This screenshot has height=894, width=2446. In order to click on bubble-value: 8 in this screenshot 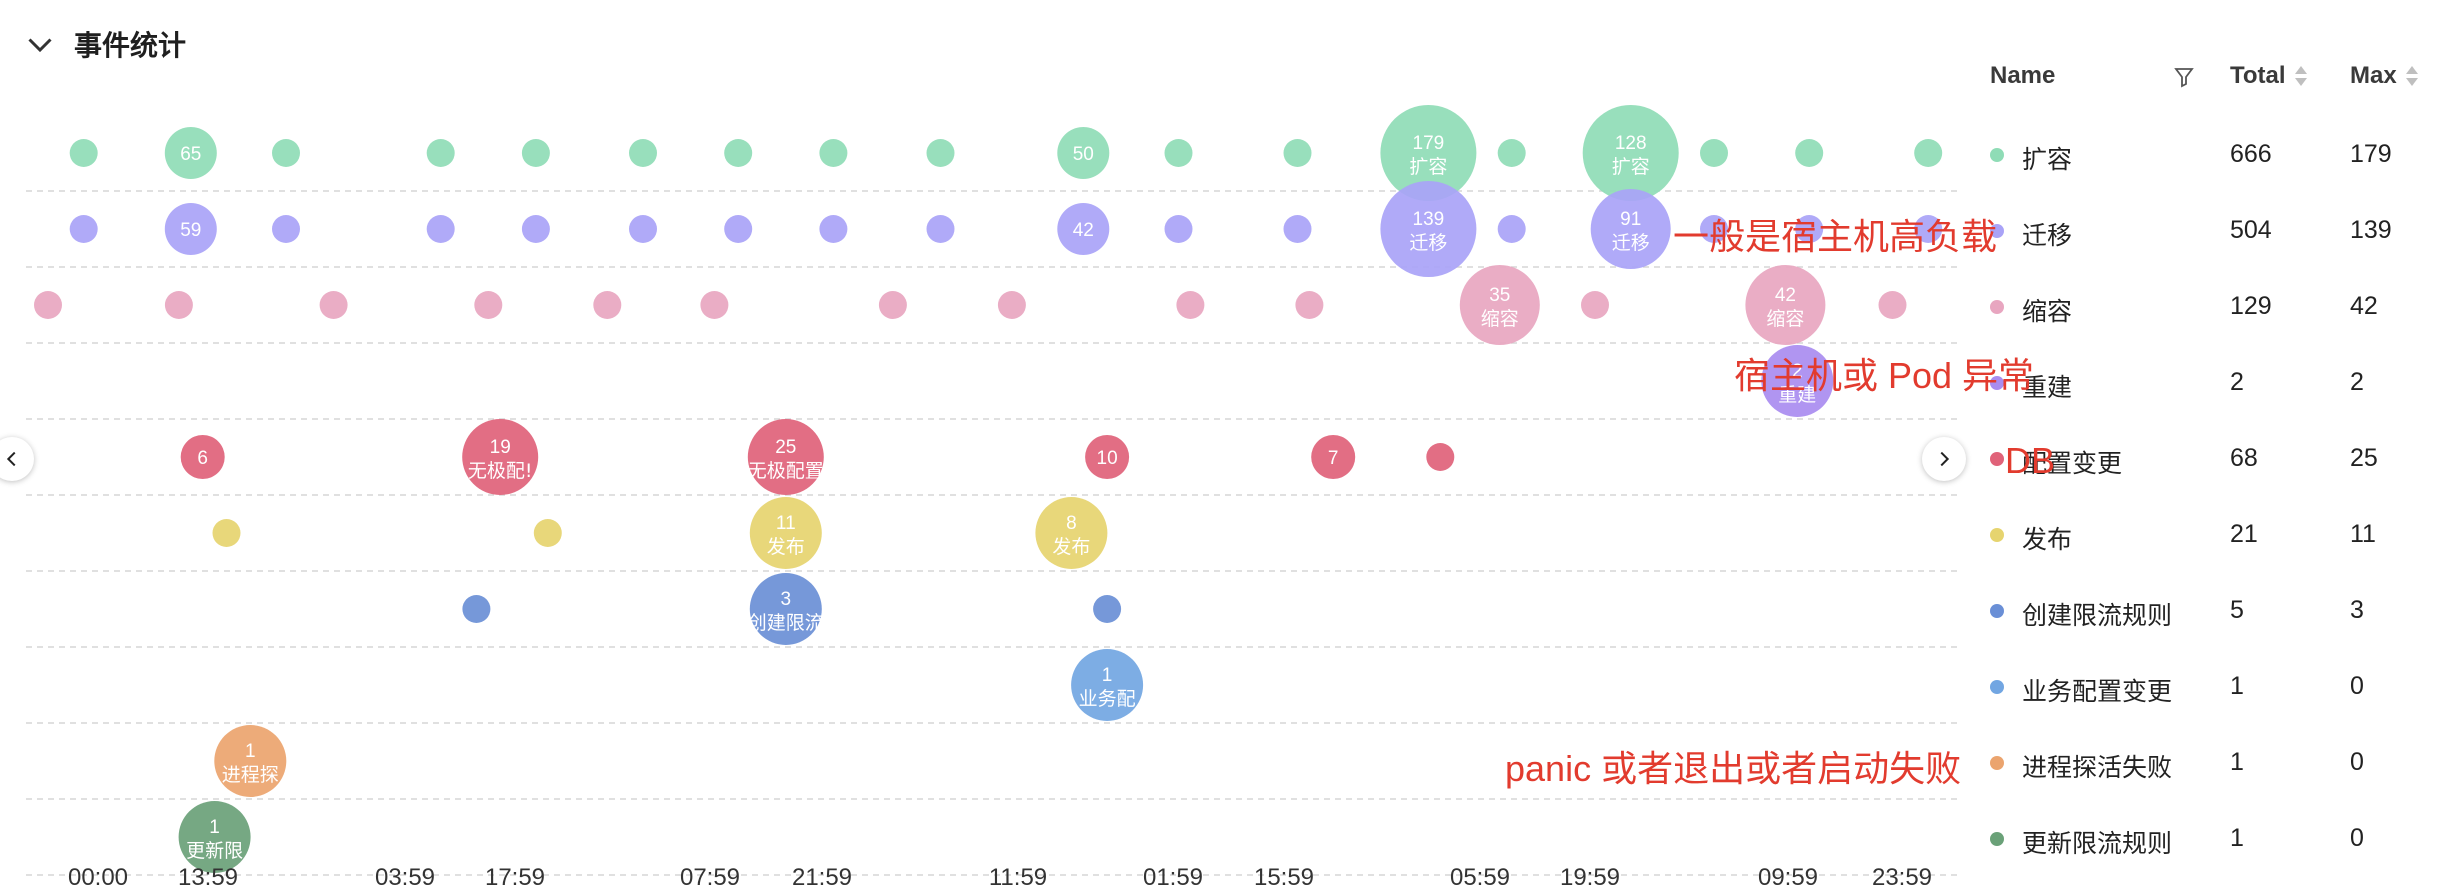, I will do `click(1071, 523)`.